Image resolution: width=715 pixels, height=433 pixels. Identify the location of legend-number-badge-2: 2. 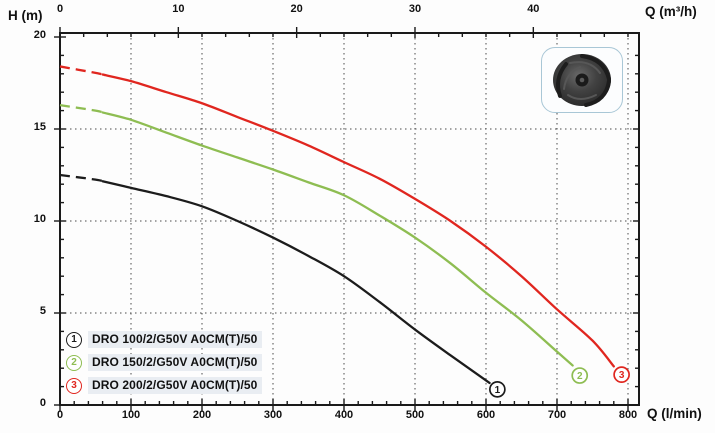
(74, 362).